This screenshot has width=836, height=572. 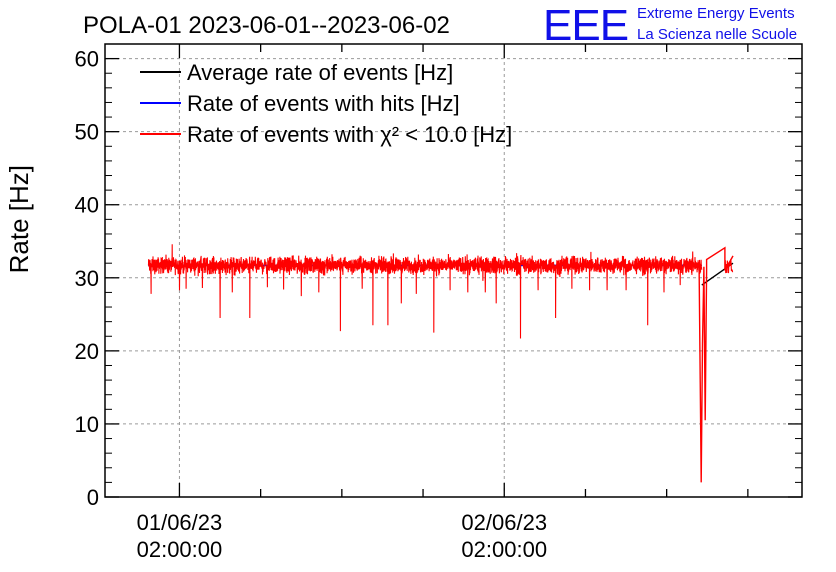 I want to click on y-tick-label: 50, so click(x=87, y=132).